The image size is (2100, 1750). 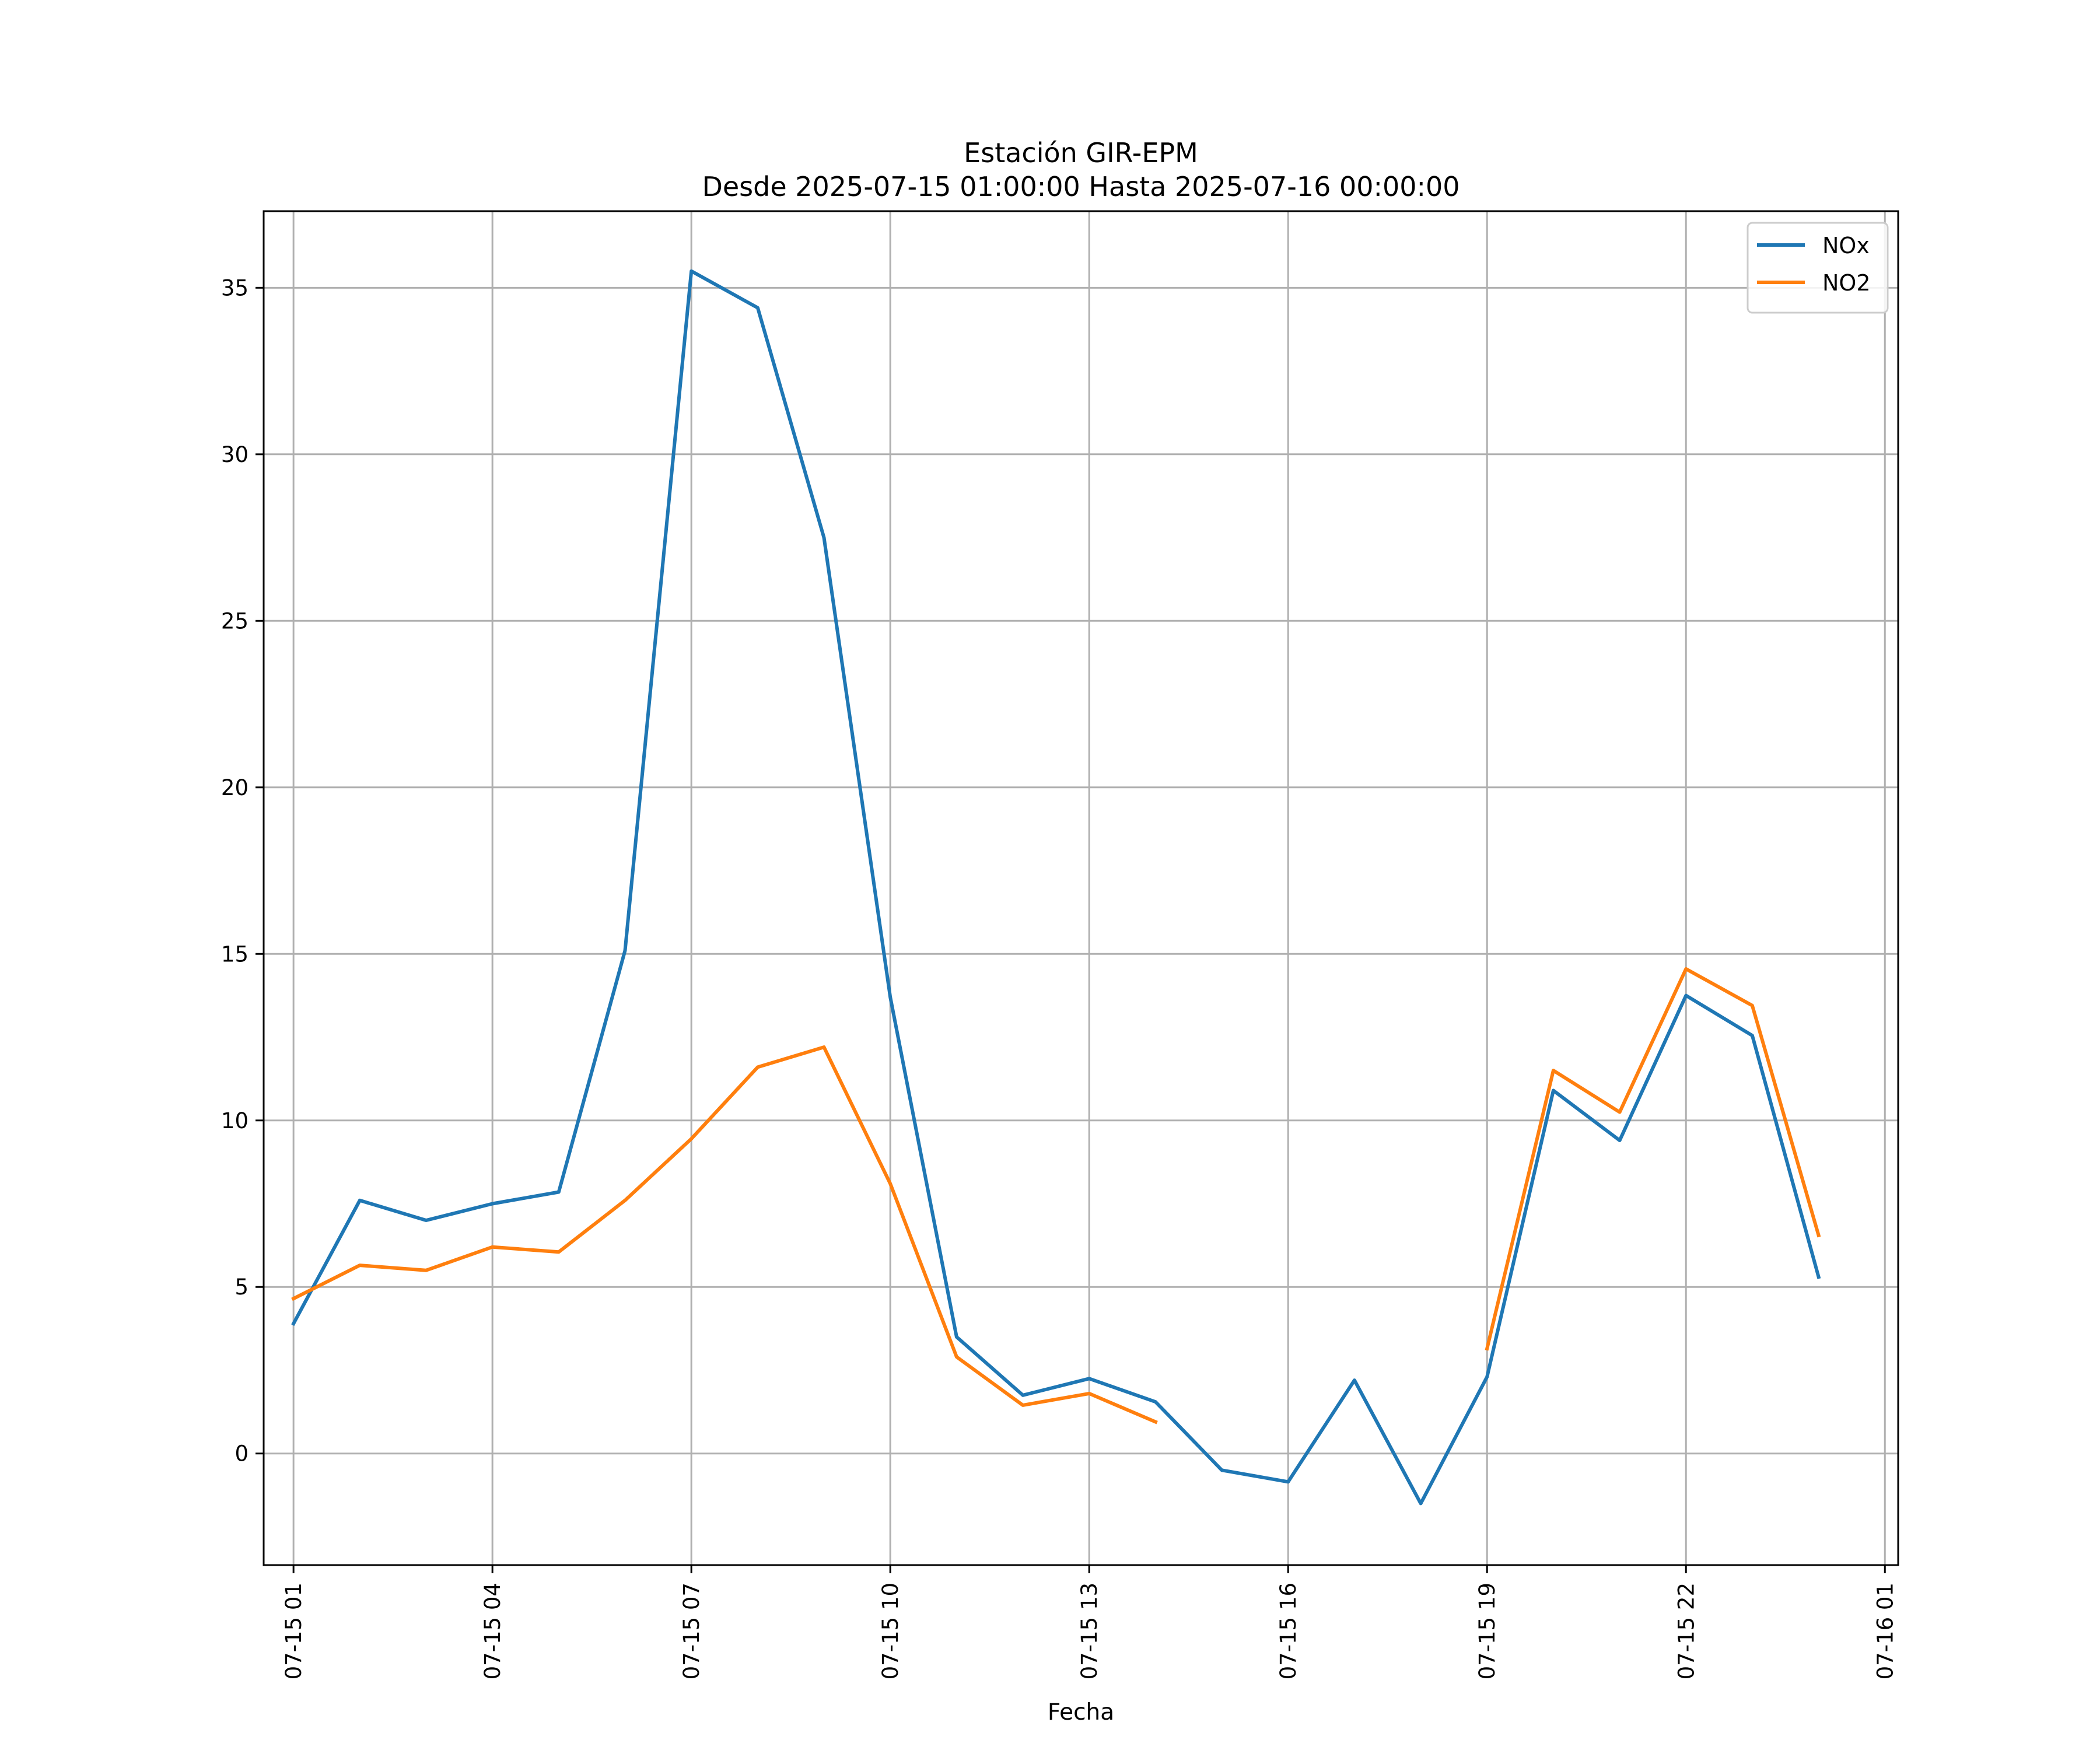 What do you see at coordinates (1288, 1631) in the screenshot?
I see `x-tick-label: 07-15 16` at bounding box center [1288, 1631].